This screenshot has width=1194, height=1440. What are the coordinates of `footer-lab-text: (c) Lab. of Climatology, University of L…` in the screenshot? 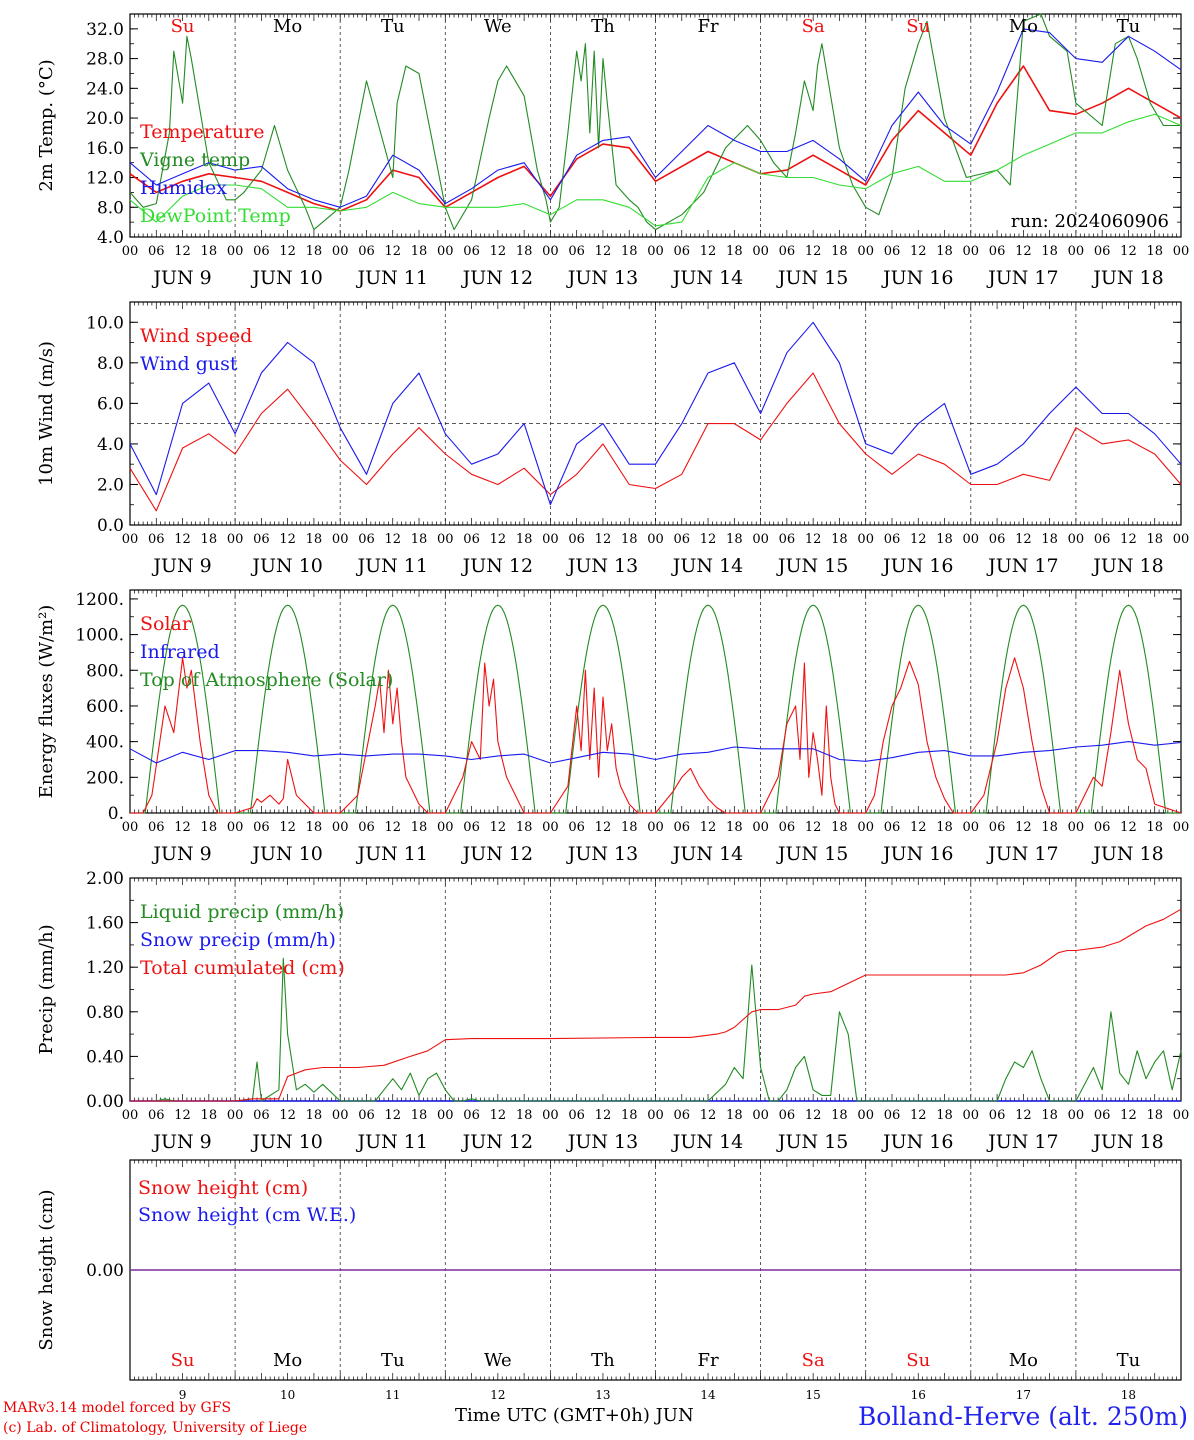 It's located at (155, 1428).